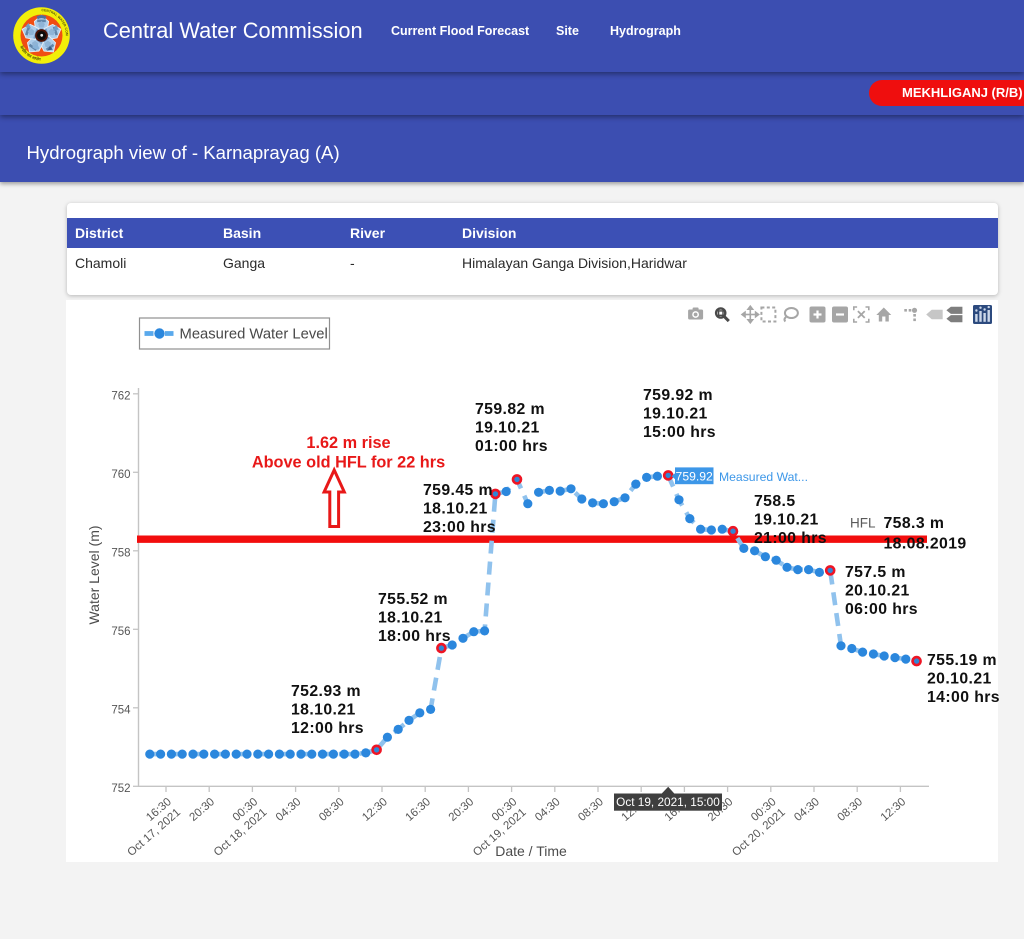 This screenshot has width=1024, height=939. What do you see at coordinates (327, 728) in the screenshot?
I see `svg-text: 12:00 hrs` at bounding box center [327, 728].